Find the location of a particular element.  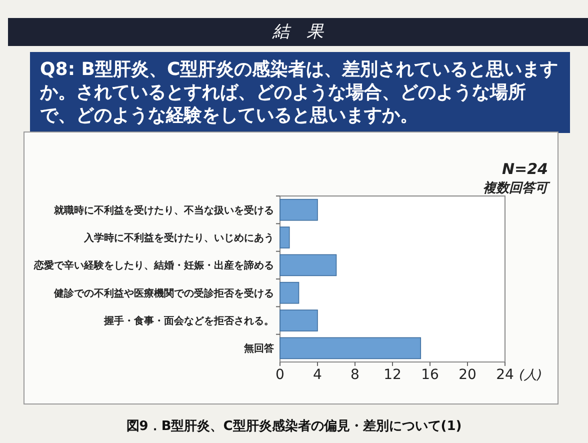

x-tick-label: 24 is located at coordinates (505, 375).